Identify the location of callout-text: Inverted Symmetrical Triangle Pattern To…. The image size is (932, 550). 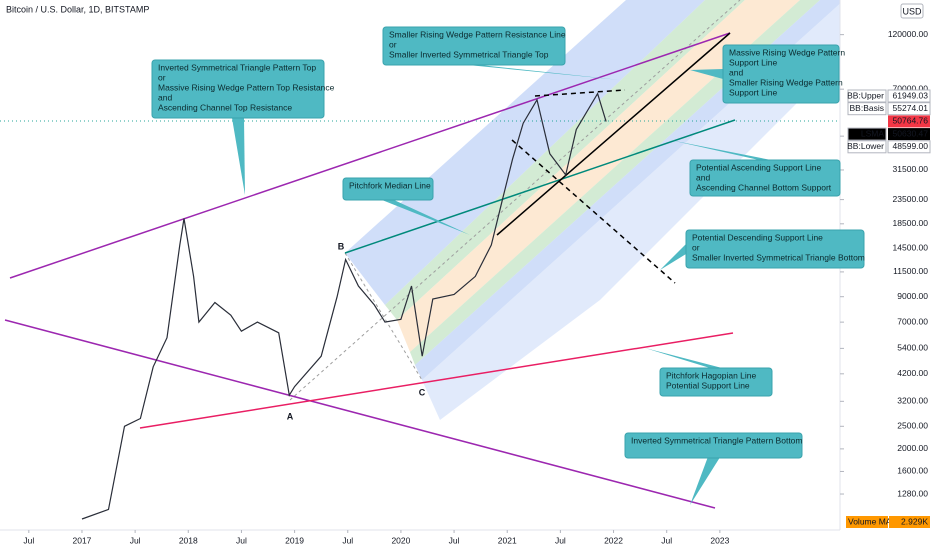
(237, 67).